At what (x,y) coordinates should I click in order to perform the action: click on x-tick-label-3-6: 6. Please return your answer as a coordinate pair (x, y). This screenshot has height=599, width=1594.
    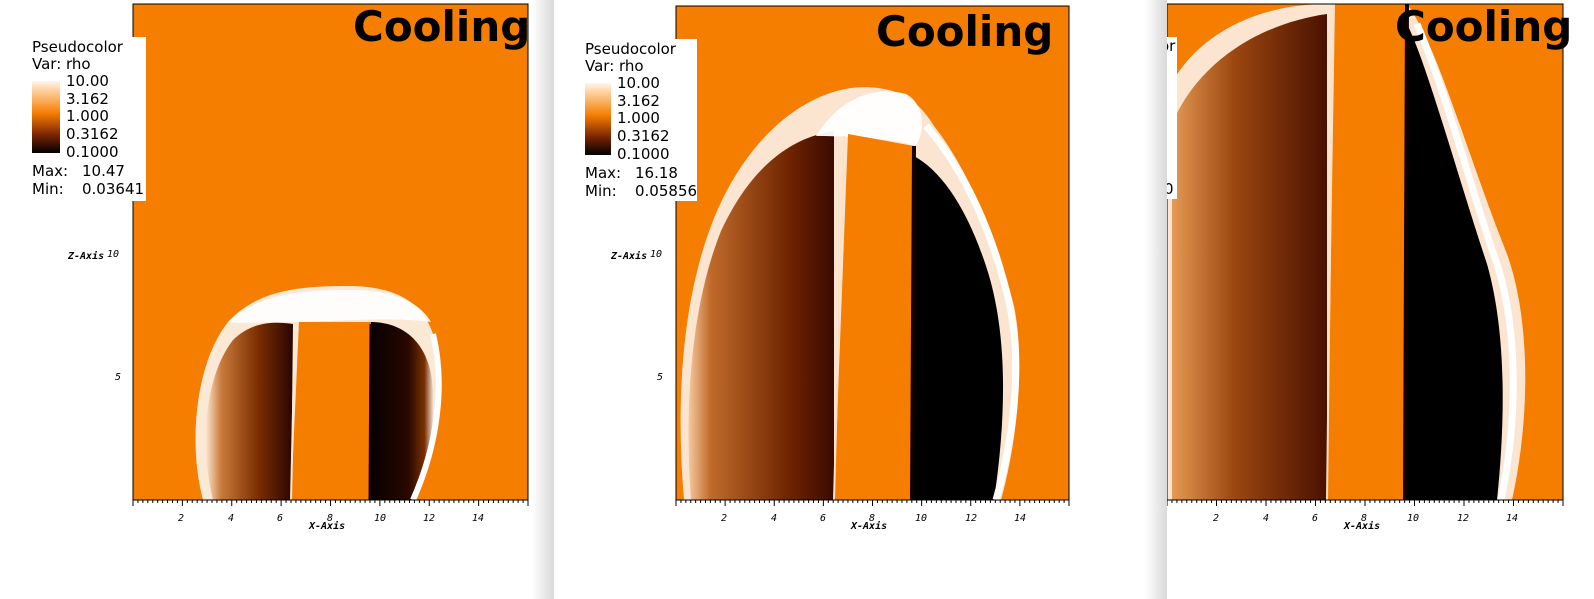
    Looking at the image, I should click on (1315, 518).